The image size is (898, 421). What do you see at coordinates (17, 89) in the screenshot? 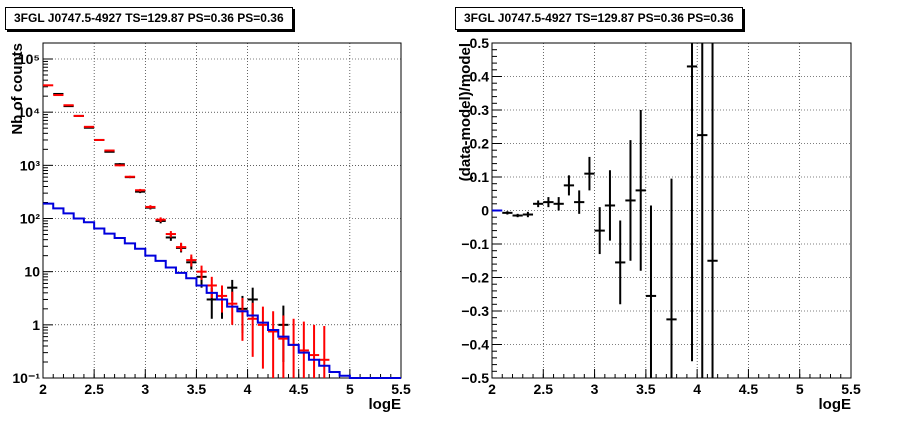
I see `left-y-axis-title: Nb of counts` at bounding box center [17, 89].